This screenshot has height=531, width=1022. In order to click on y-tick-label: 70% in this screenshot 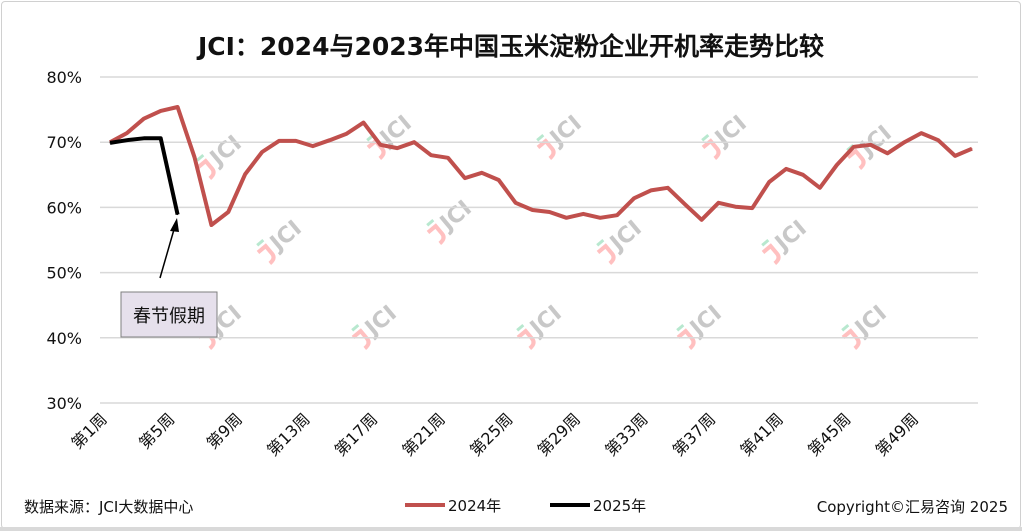, I will do `click(64, 142)`.